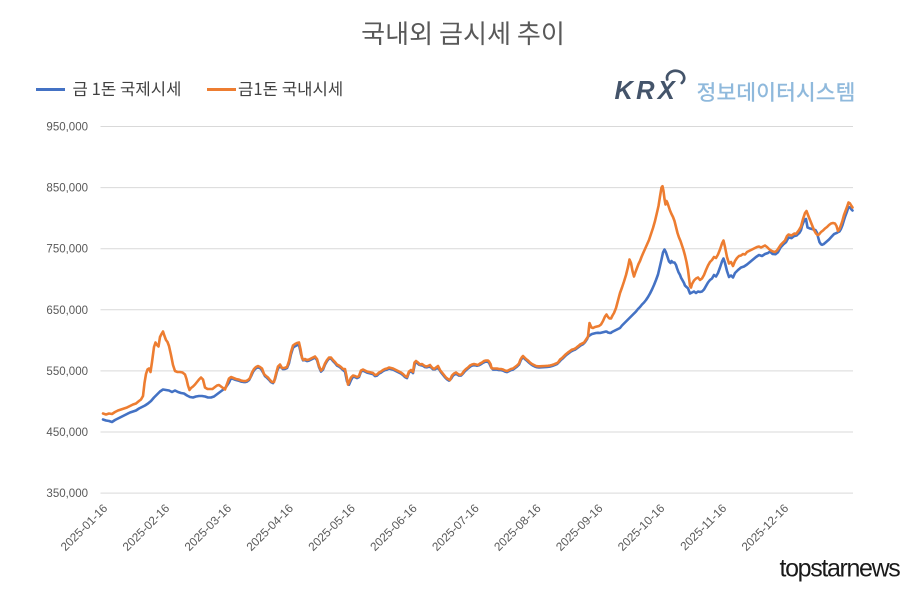 The height and width of the screenshot is (598, 924). What do you see at coordinates (67, 433) in the screenshot?
I see `svg-text: 450,000` at bounding box center [67, 433].